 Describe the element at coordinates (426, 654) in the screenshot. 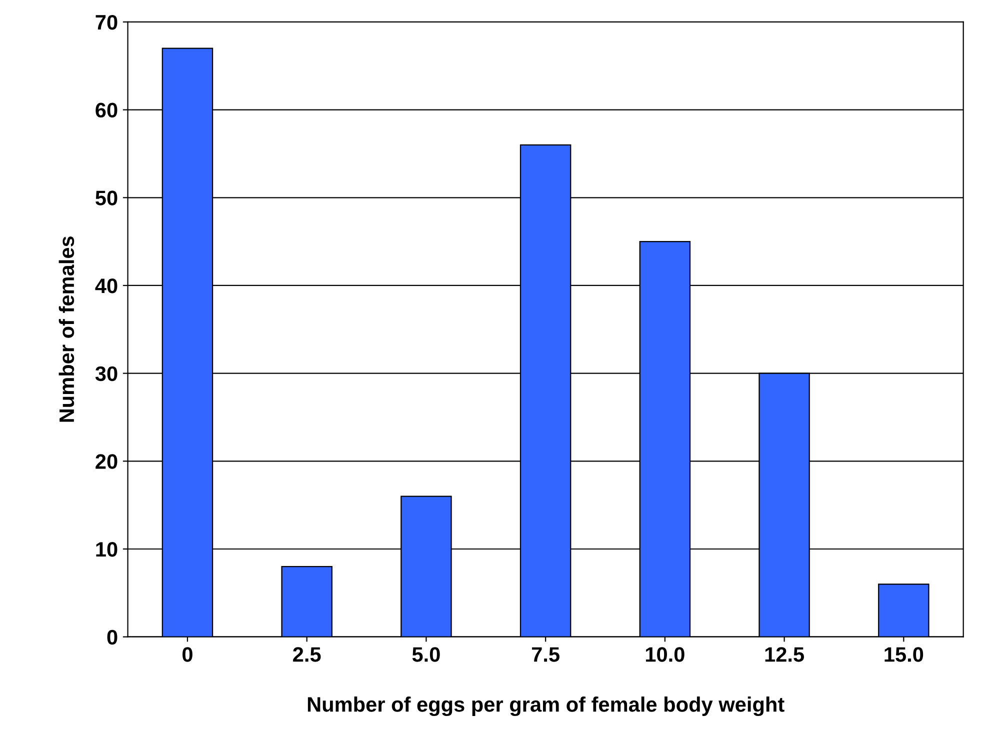

I see `x-tick-label: 5.0` at that location.